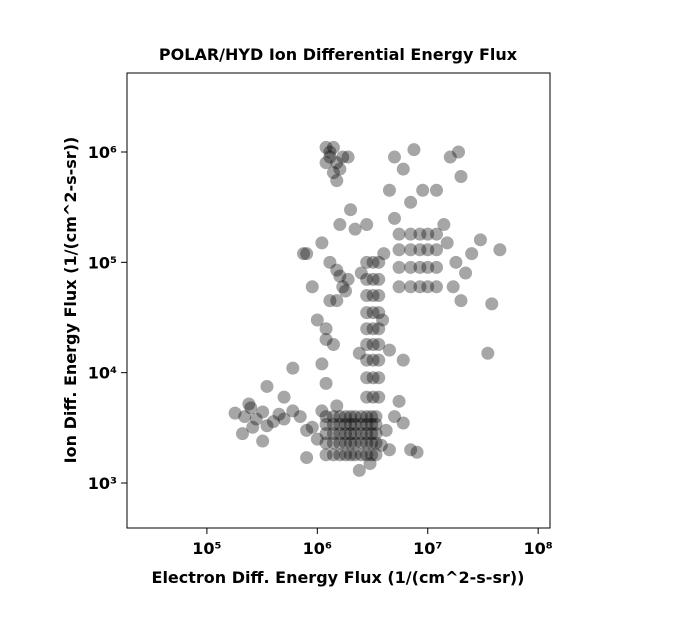 This screenshot has height=619, width=677. What do you see at coordinates (338, 54) in the screenshot?
I see `chart-title: POLAR/HYD Ion Differential Energy Flux` at bounding box center [338, 54].